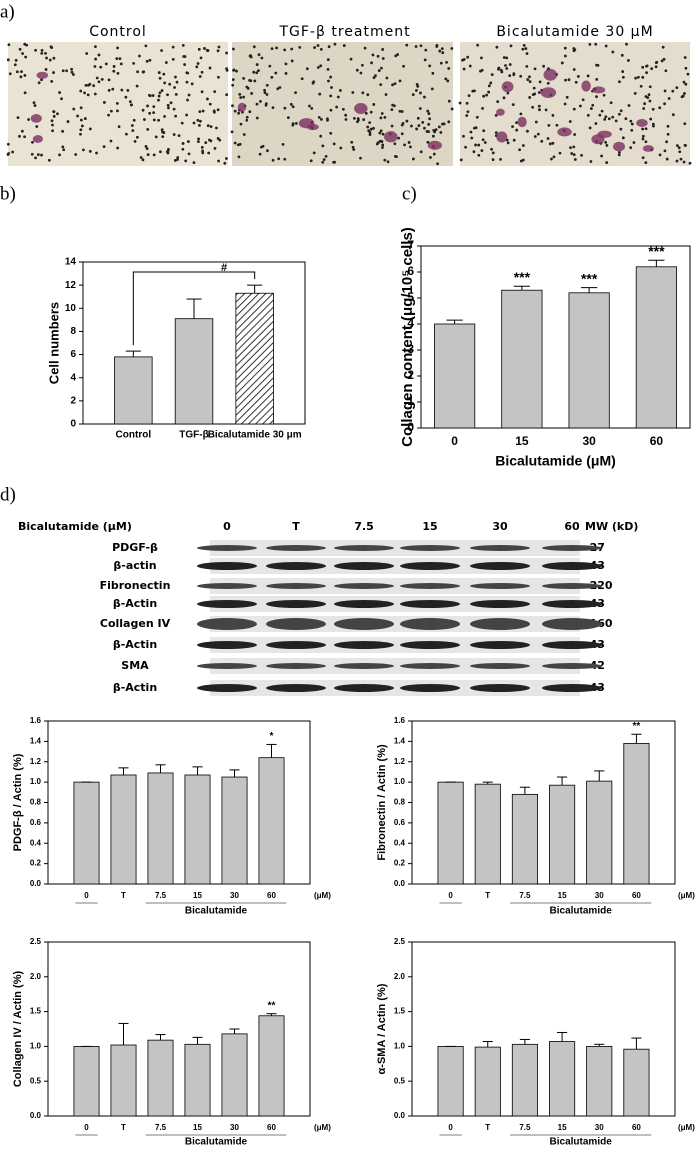 The height and width of the screenshot is (1149, 698). Describe the element at coordinates (686, 1127) in the screenshot. I see `x-unit: (μM)` at that location.